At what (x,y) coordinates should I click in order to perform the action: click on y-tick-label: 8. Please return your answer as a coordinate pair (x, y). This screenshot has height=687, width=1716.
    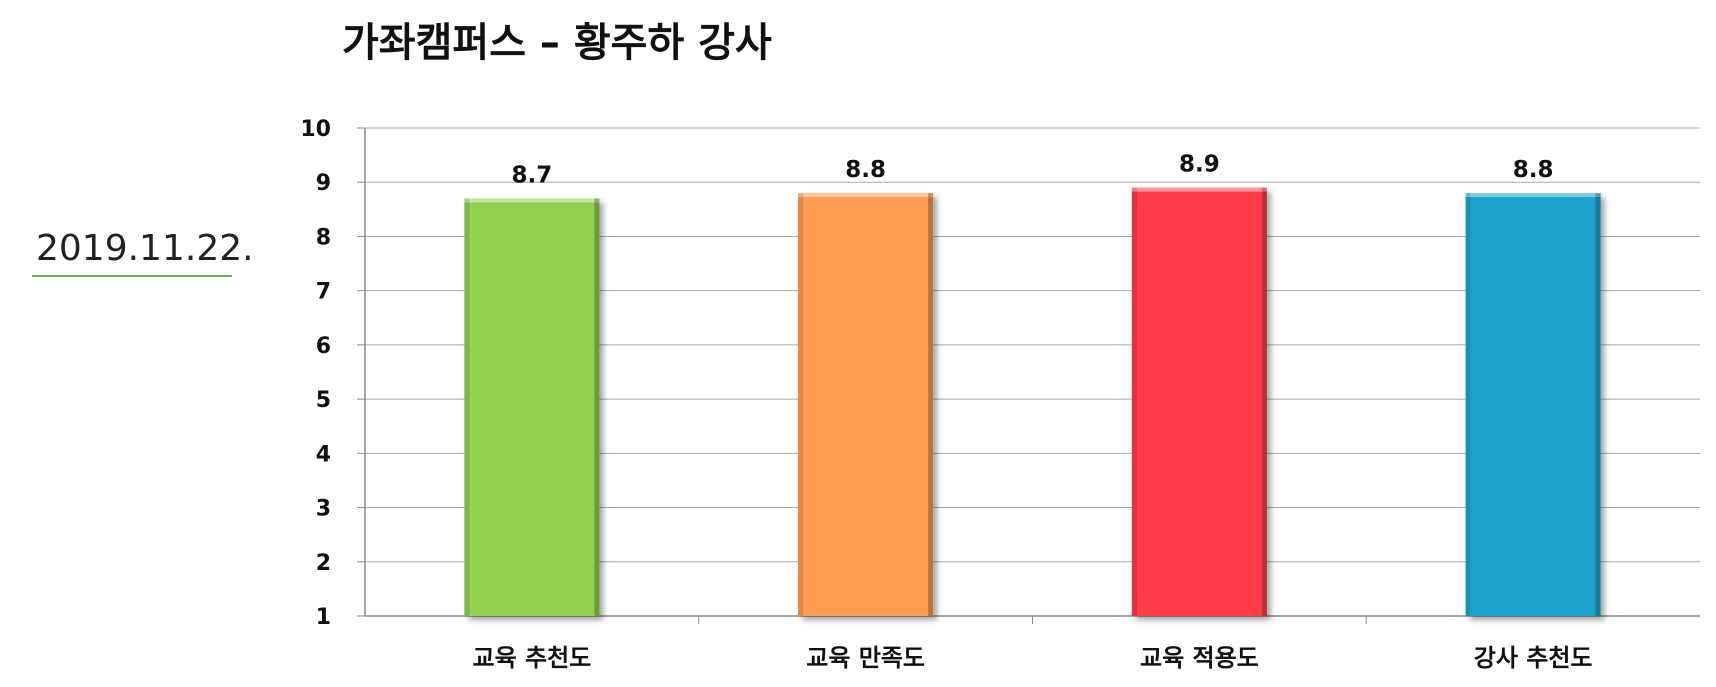
    Looking at the image, I should click on (323, 237).